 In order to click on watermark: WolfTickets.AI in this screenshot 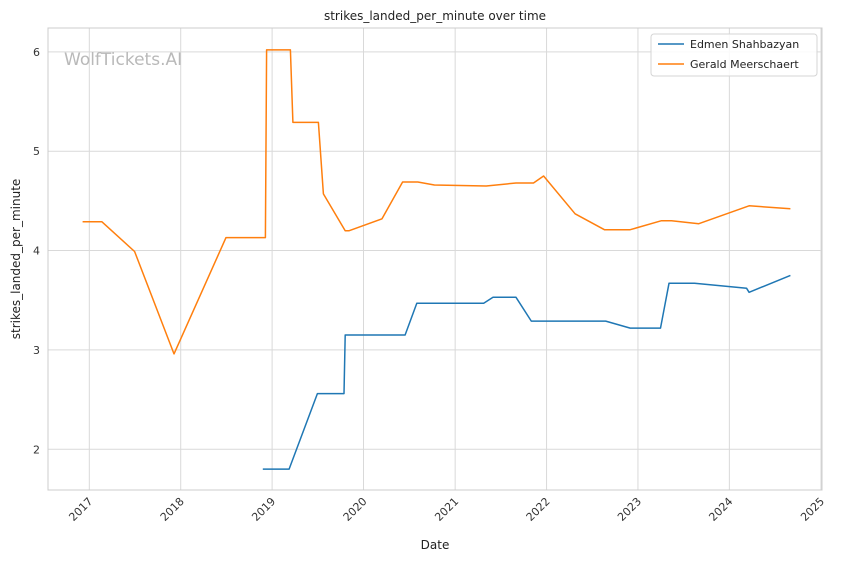, I will do `click(123, 60)`.